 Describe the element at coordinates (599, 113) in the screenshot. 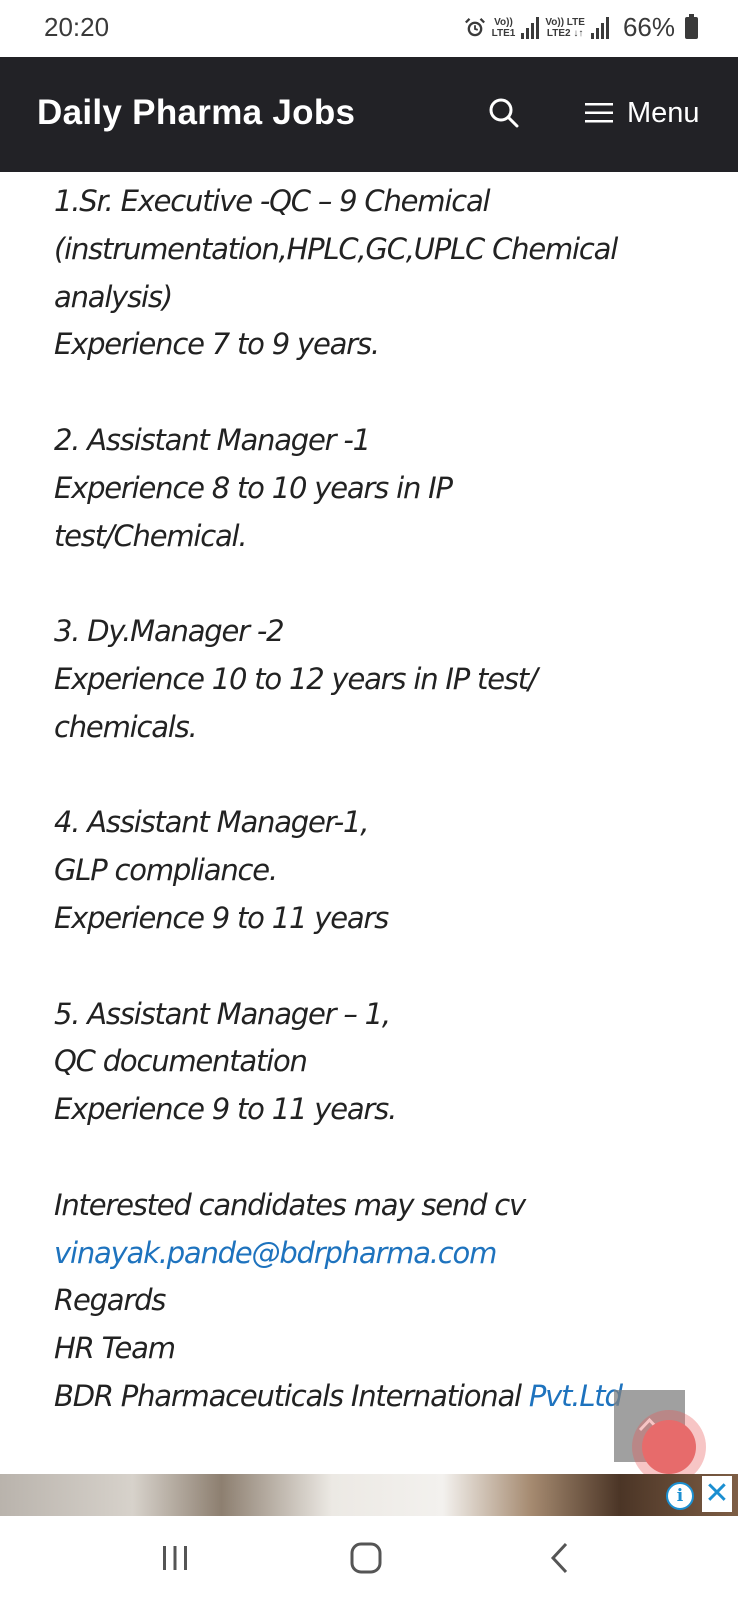

I see `hamburger-icon` at that location.